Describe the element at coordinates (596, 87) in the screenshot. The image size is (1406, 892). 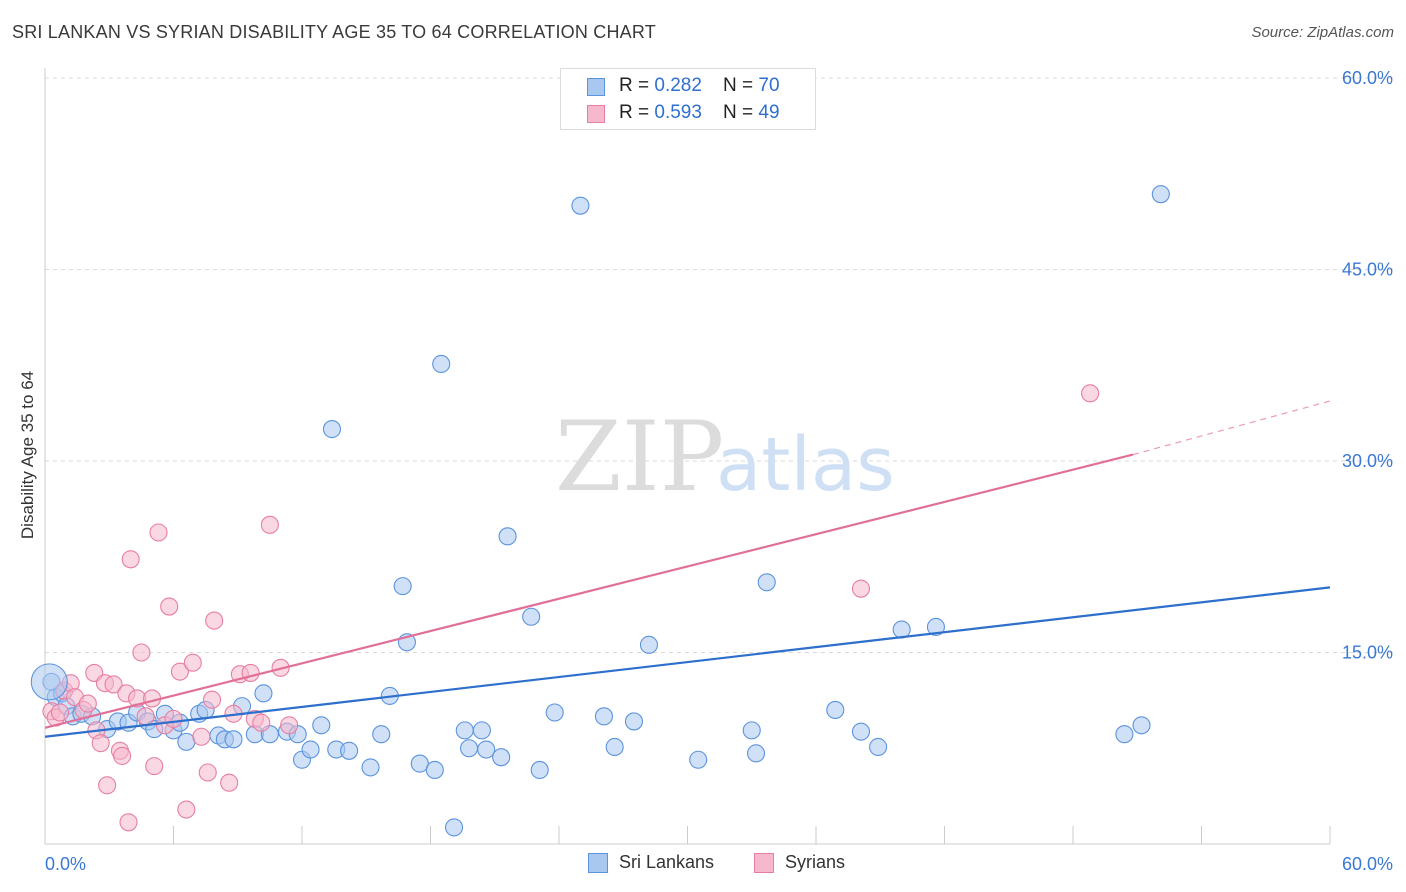
I see `stats-swatch-sri-lankans` at that location.